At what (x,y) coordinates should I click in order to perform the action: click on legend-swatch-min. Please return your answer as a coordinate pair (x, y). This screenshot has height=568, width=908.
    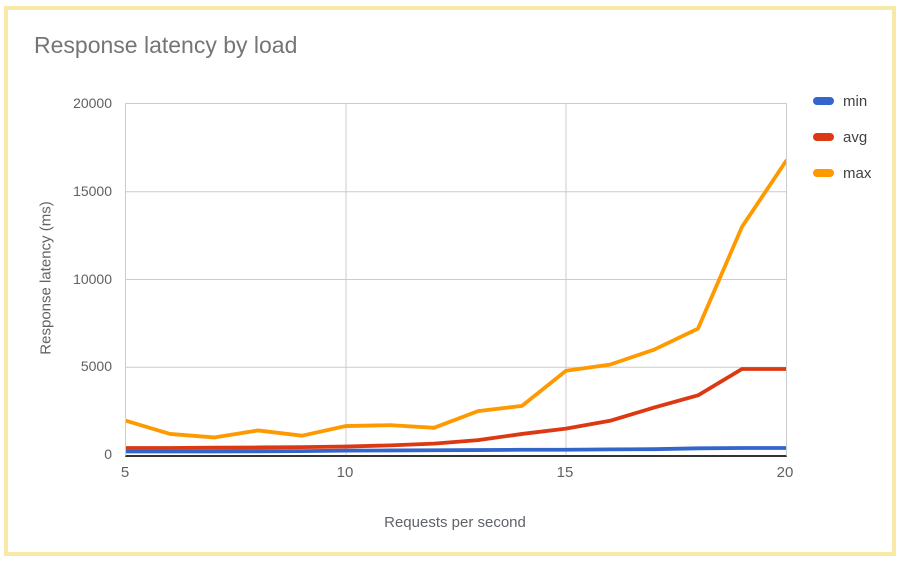
    Looking at the image, I should click on (823, 101).